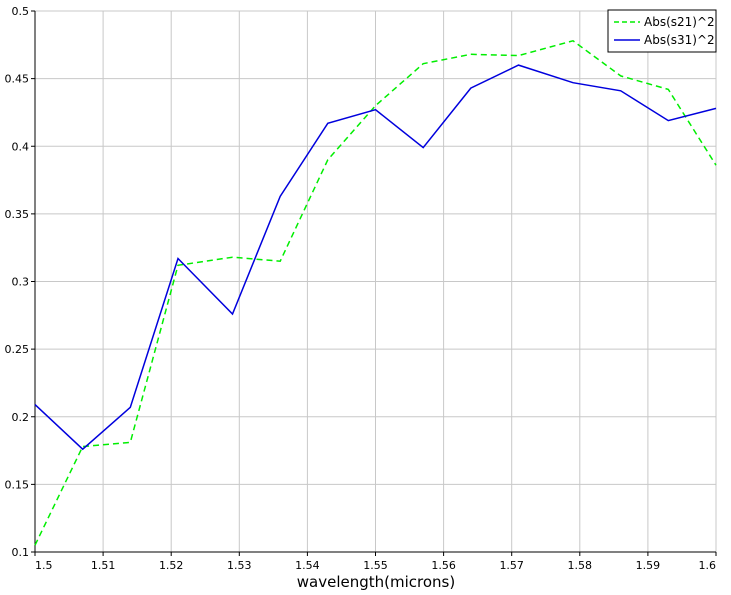  Describe the element at coordinates (17, 214) in the screenshot. I see `y-tick-label: 0.35` at that location.